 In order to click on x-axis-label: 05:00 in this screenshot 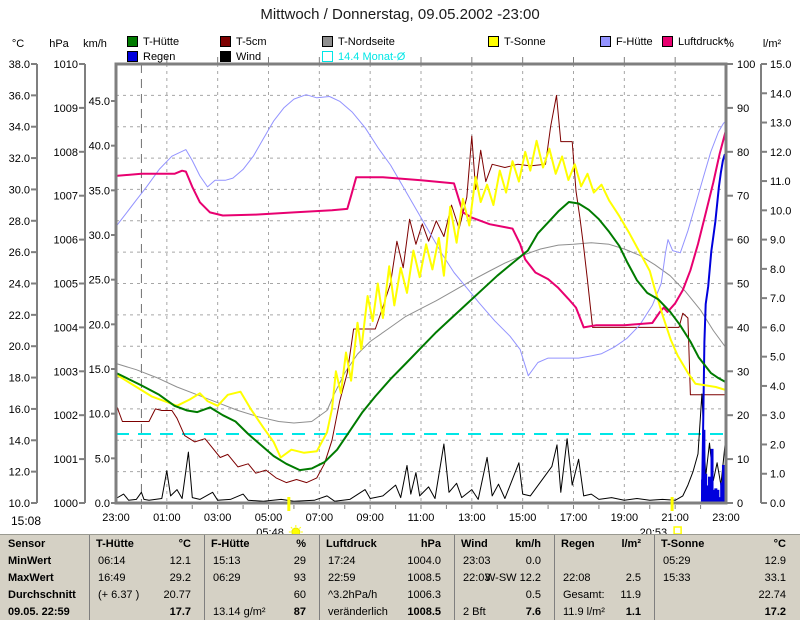, I will do `click(269, 518)`.